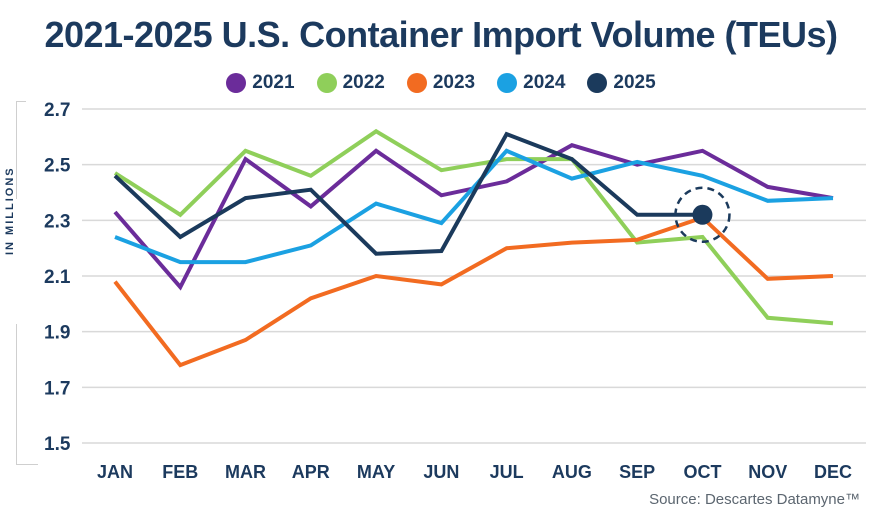 The width and height of the screenshot is (882, 522). Describe the element at coordinates (57, 166) in the screenshot. I see `y-tick-label: 2.5` at that location.